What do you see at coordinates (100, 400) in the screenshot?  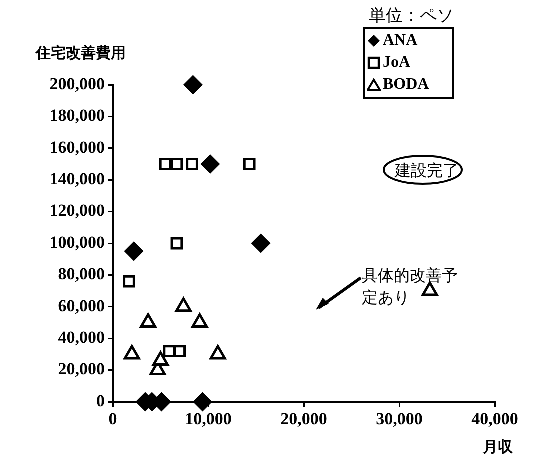 I see `y-tick-label: 0` at bounding box center [100, 400].